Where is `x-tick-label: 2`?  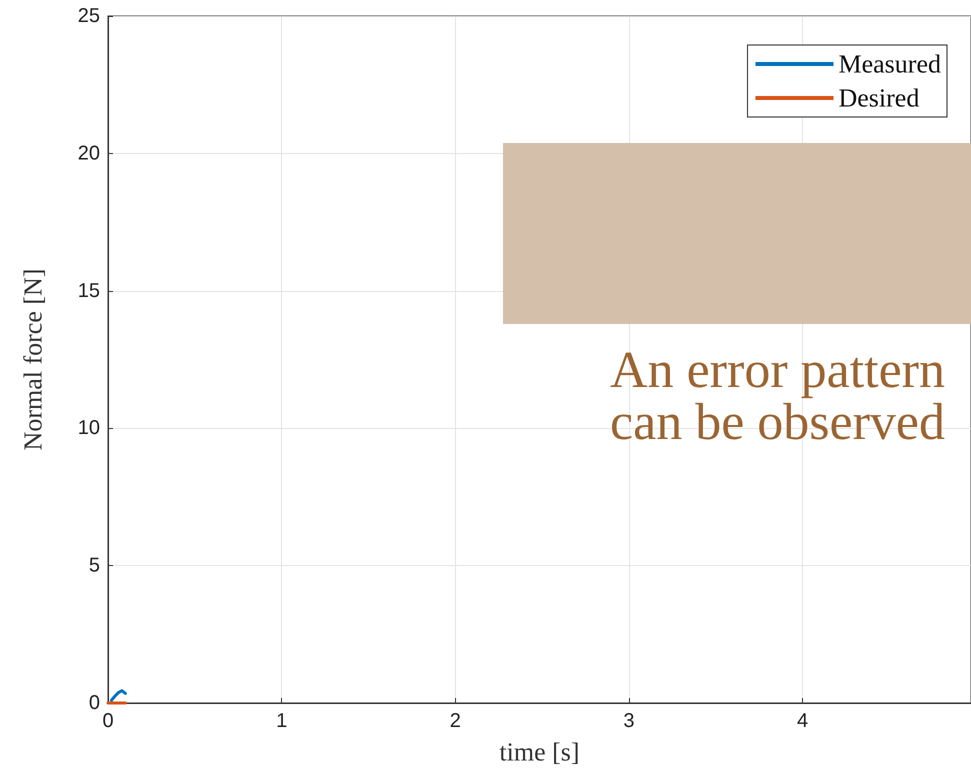 x-tick-label: 2 is located at coordinates (455, 721).